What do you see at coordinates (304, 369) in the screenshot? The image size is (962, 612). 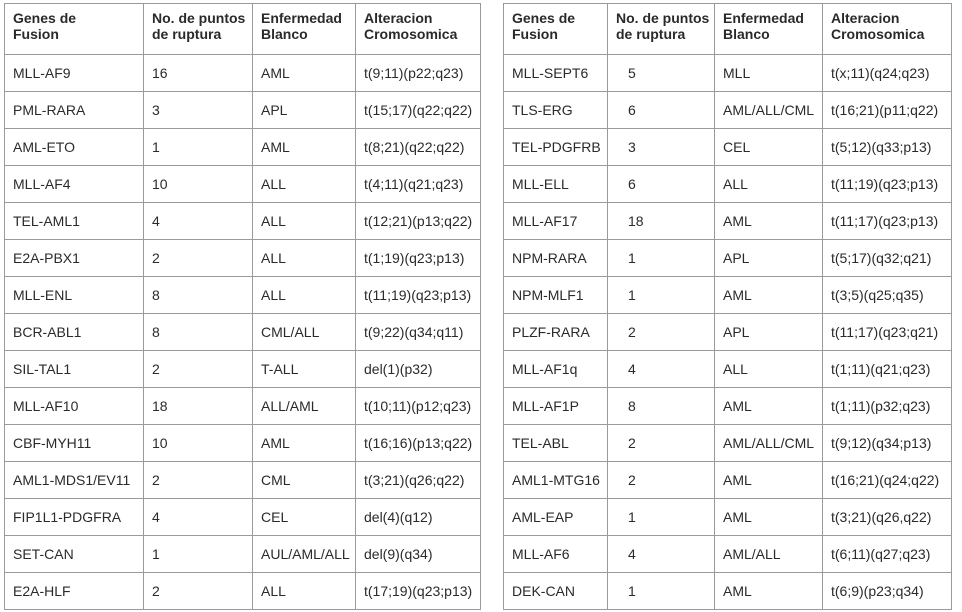 I see `target-disease-cell: T-ALL` at bounding box center [304, 369].